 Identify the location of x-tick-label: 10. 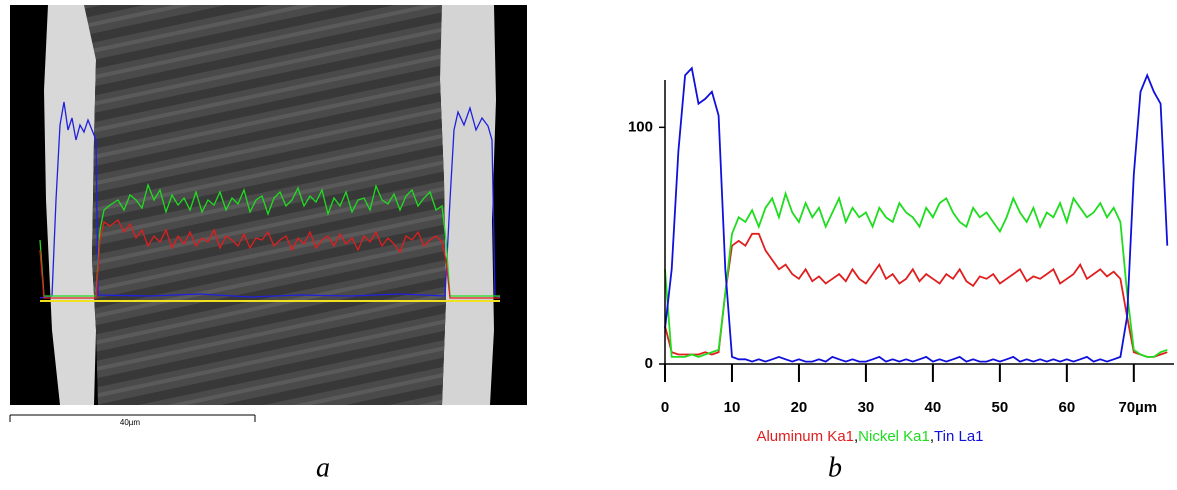
(732, 407).